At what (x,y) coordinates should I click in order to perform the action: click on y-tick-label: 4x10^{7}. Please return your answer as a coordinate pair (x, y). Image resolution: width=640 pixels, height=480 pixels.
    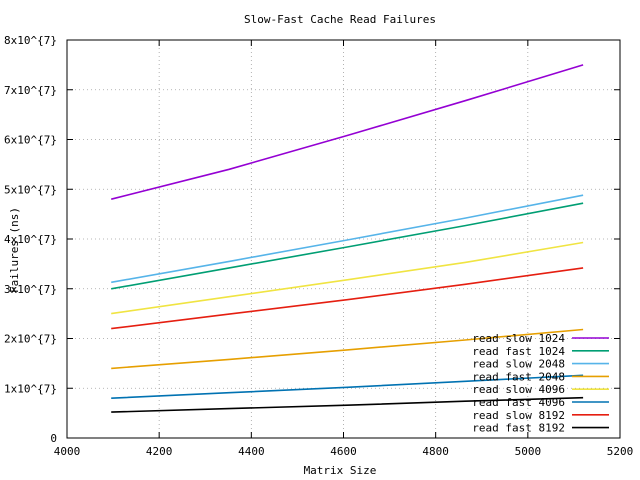
    Looking at the image, I should click on (30, 239).